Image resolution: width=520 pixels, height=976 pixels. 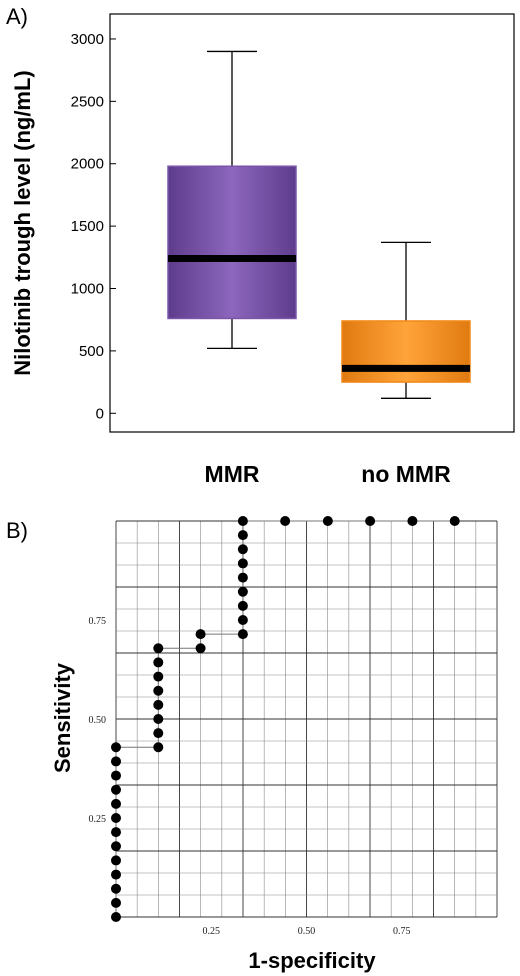 I want to click on x-tick-label-0.5: 0.50, so click(x=307, y=931).